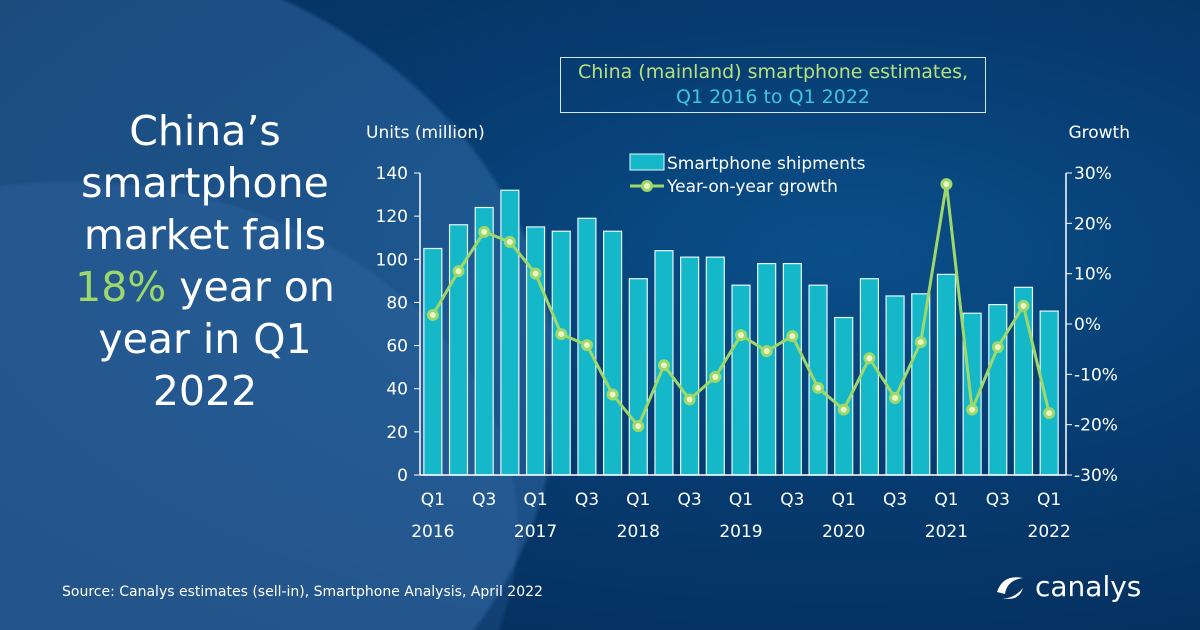  What do you see at coordinates (1049, 532) in the screenshot?
I see `x-tick-year: 2022` at bounding box center [1049, 532].